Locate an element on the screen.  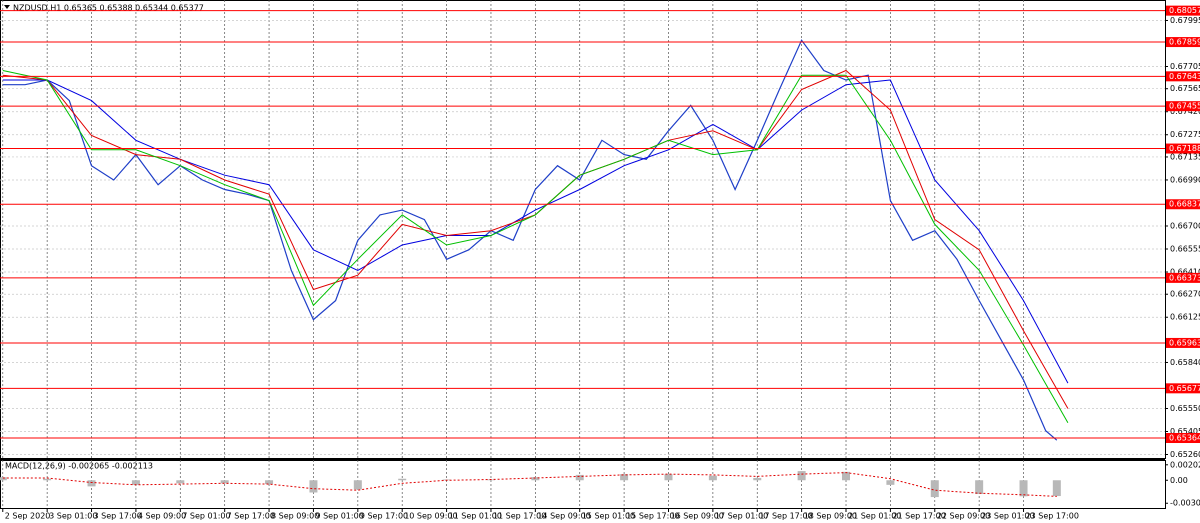
level-label: 0.67643 is located at coordinates (1184, 76).